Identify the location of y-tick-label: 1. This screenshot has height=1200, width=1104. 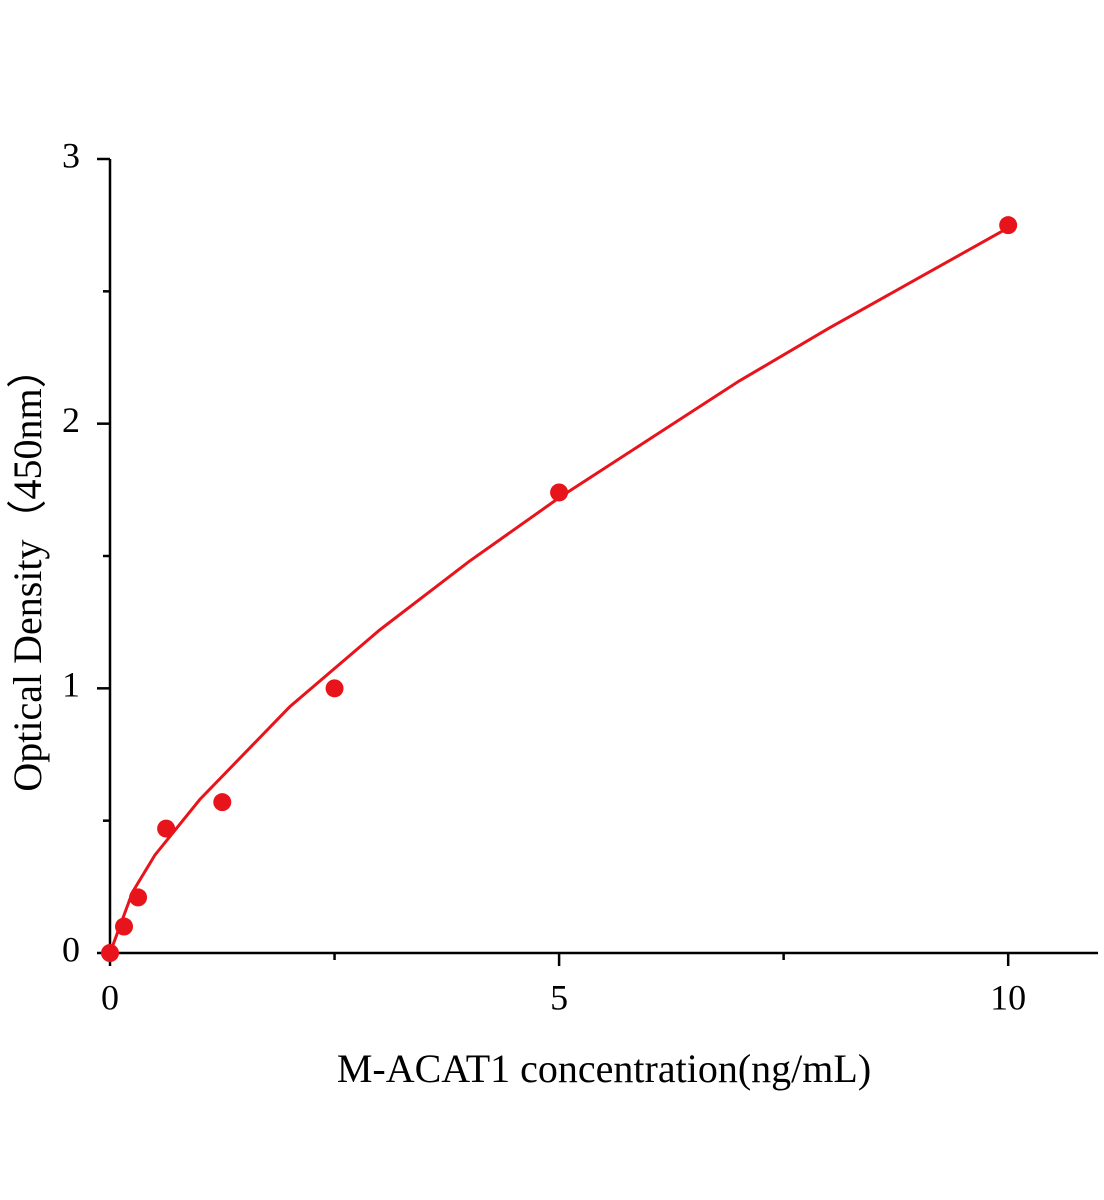
(71, 685).